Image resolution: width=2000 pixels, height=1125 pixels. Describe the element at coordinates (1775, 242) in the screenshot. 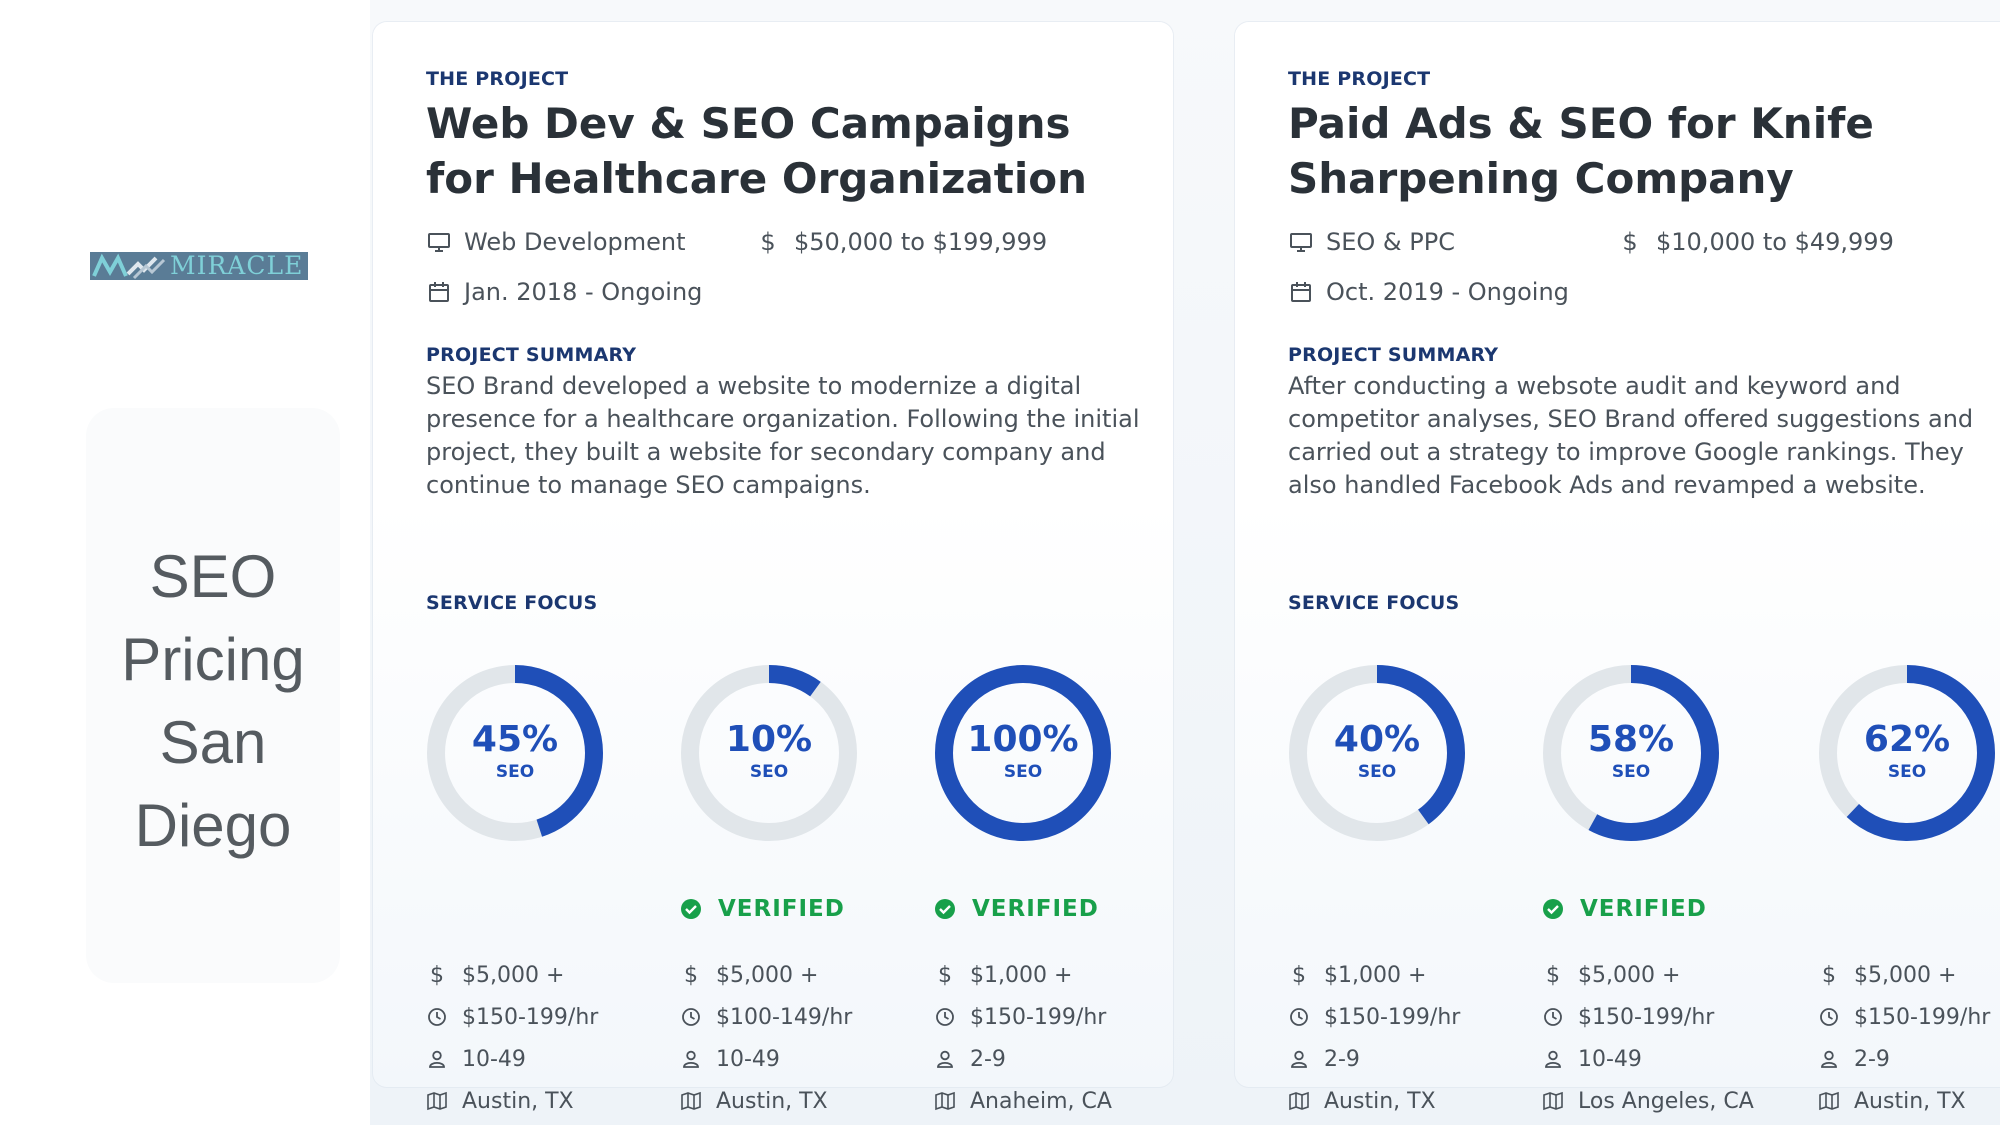

I see `project-budget-label: $10,000 to $49,999` at that location.